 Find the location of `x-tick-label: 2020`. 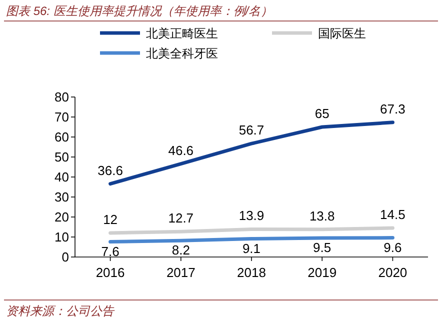

x-tick-label: 2020 is located at coordinates (393, 272).